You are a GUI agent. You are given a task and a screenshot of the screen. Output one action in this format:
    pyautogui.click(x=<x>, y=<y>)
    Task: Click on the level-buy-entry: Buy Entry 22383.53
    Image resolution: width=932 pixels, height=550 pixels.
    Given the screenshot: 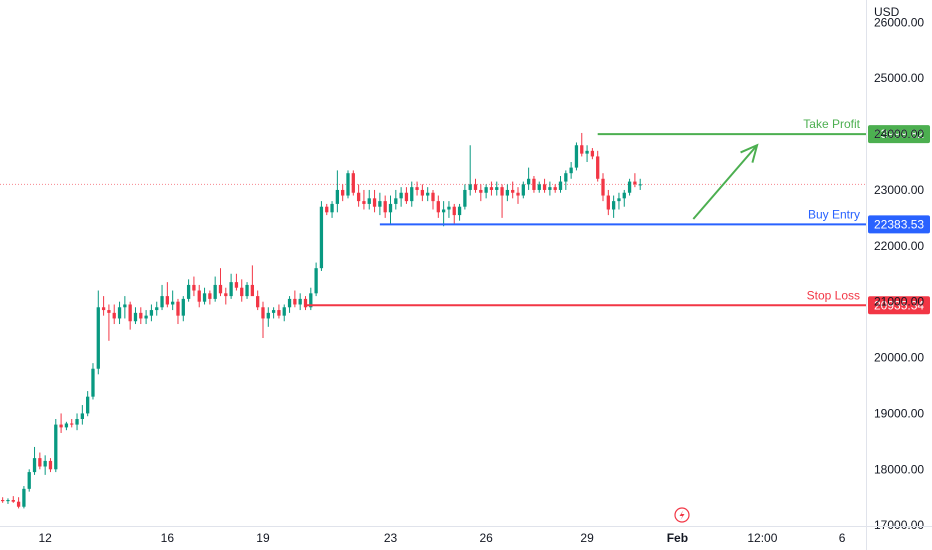 What is the action you would take?
    pyautogui.click(x=654, y=220)
    